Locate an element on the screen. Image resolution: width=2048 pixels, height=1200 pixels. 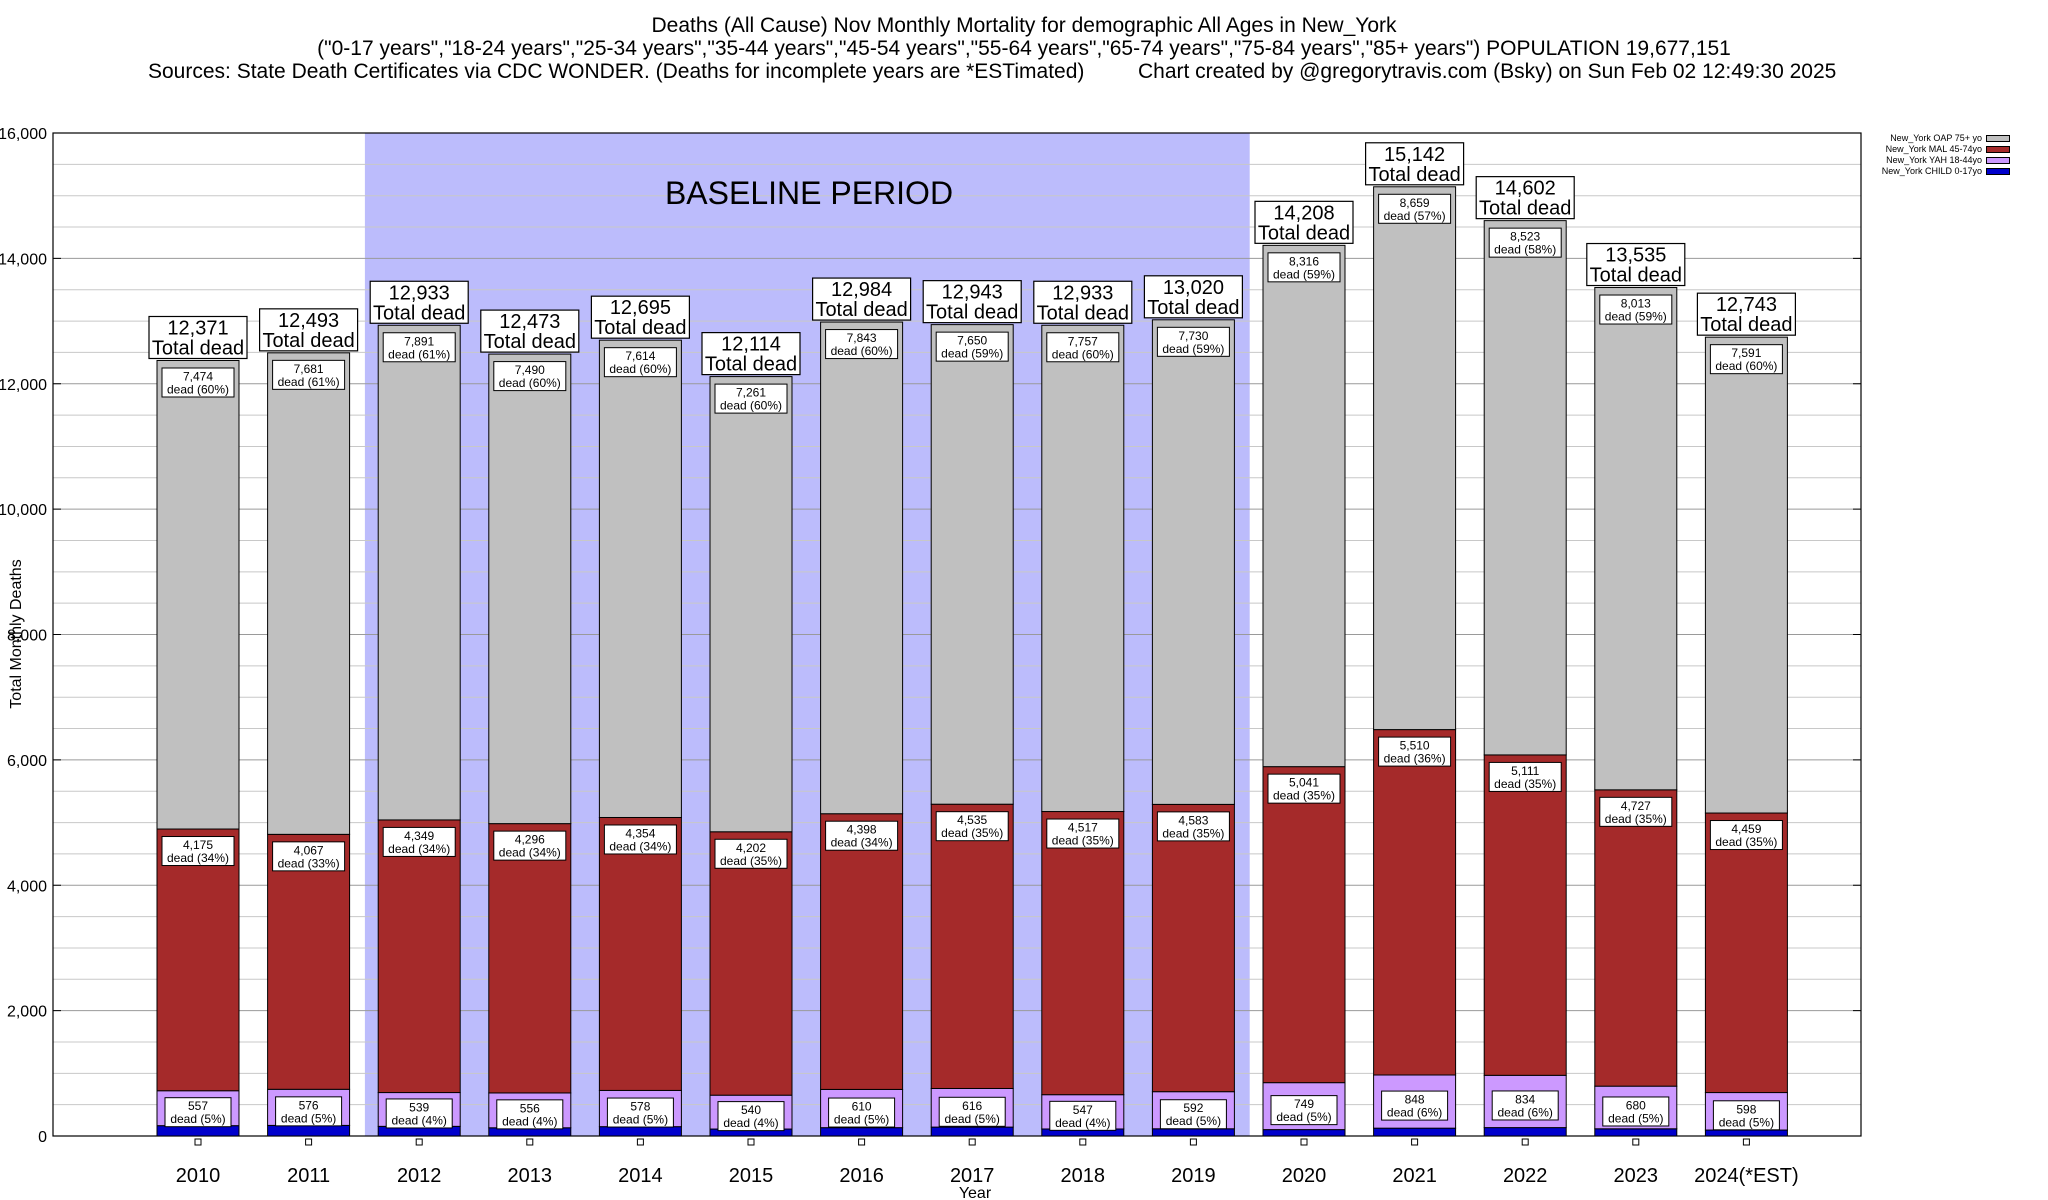
y-axis-label: Total Monthly Deaths is located at coordinates (16, 633).